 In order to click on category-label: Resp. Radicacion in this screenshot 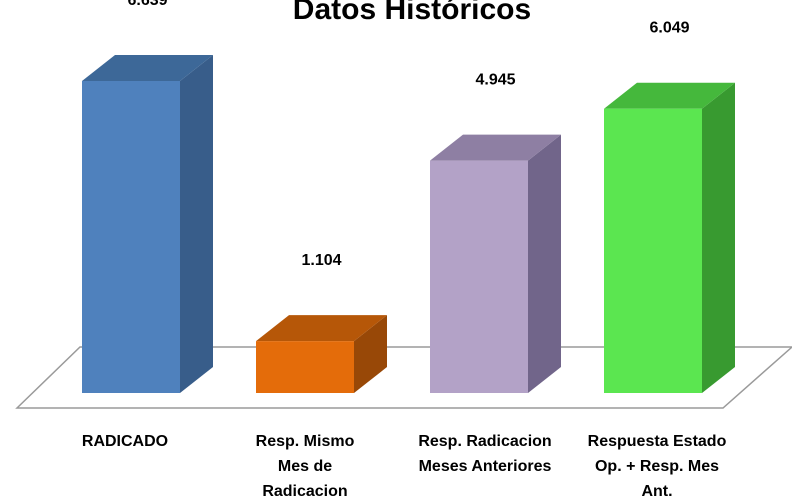, I will do `click(484, 441)`.